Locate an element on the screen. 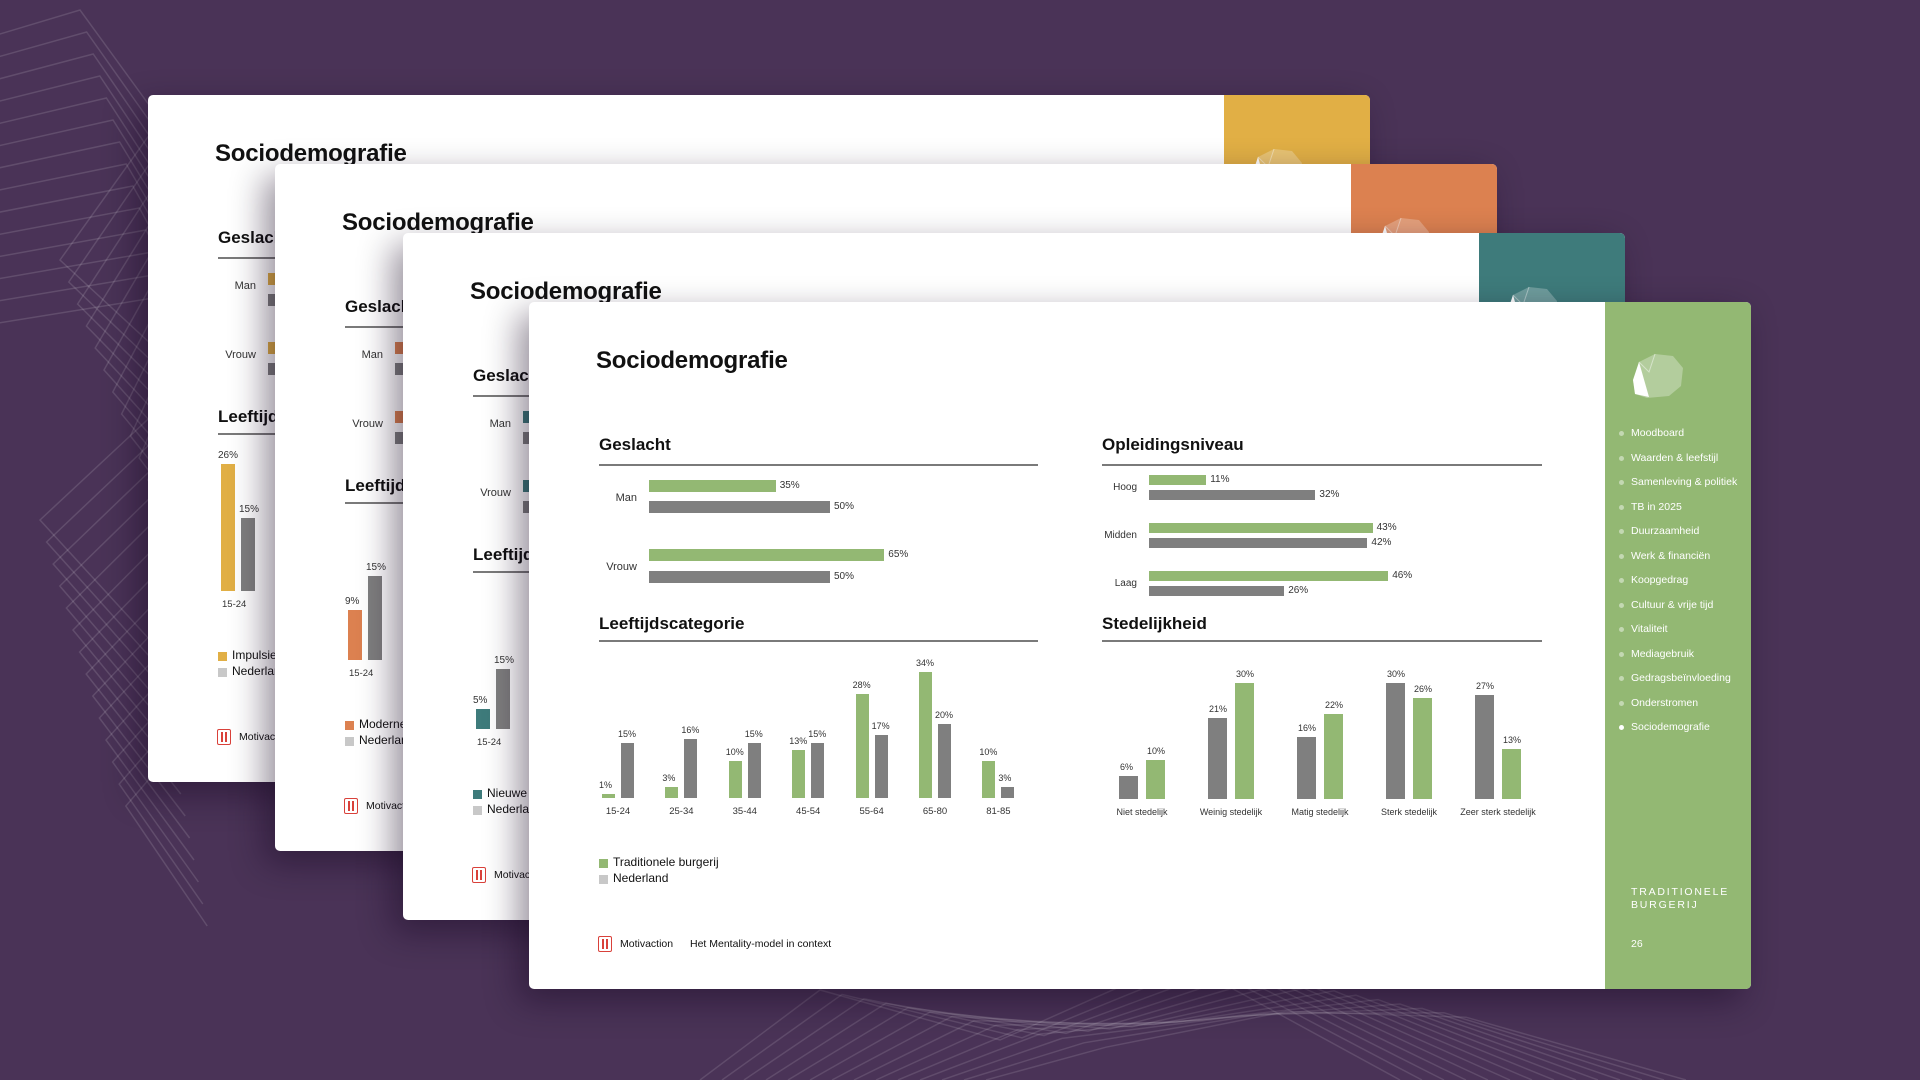 This screenshot has height=1080, width=1920. sidebar-nav-item: TB in 2025 is located at coordinates (1680, 507).